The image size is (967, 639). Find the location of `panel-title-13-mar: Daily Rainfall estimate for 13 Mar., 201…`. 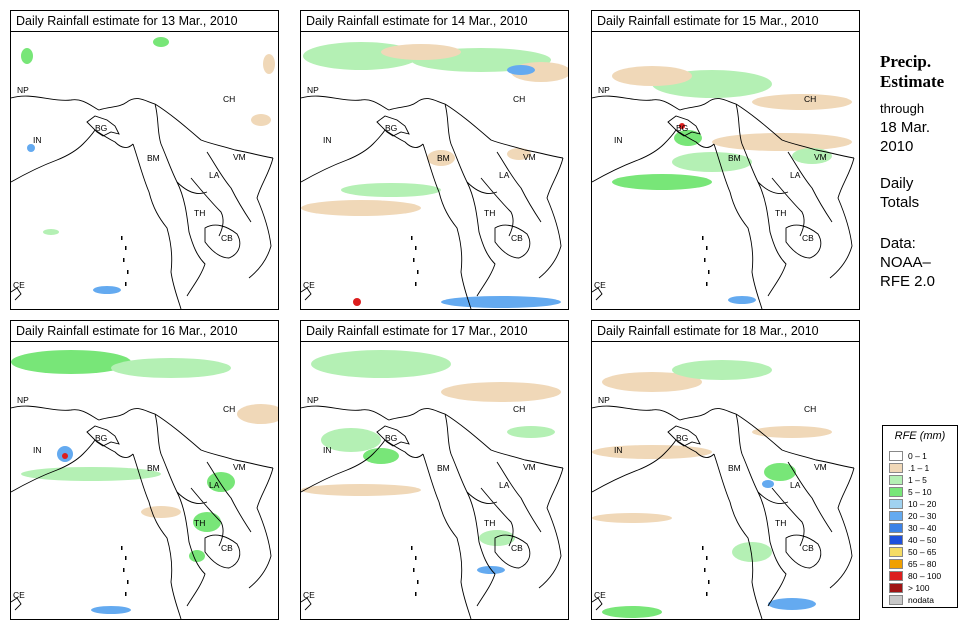

panel-title-13-mar: Daily Rainfall estimate for 13 Mar., 201… is located at coordinates (144, 20).